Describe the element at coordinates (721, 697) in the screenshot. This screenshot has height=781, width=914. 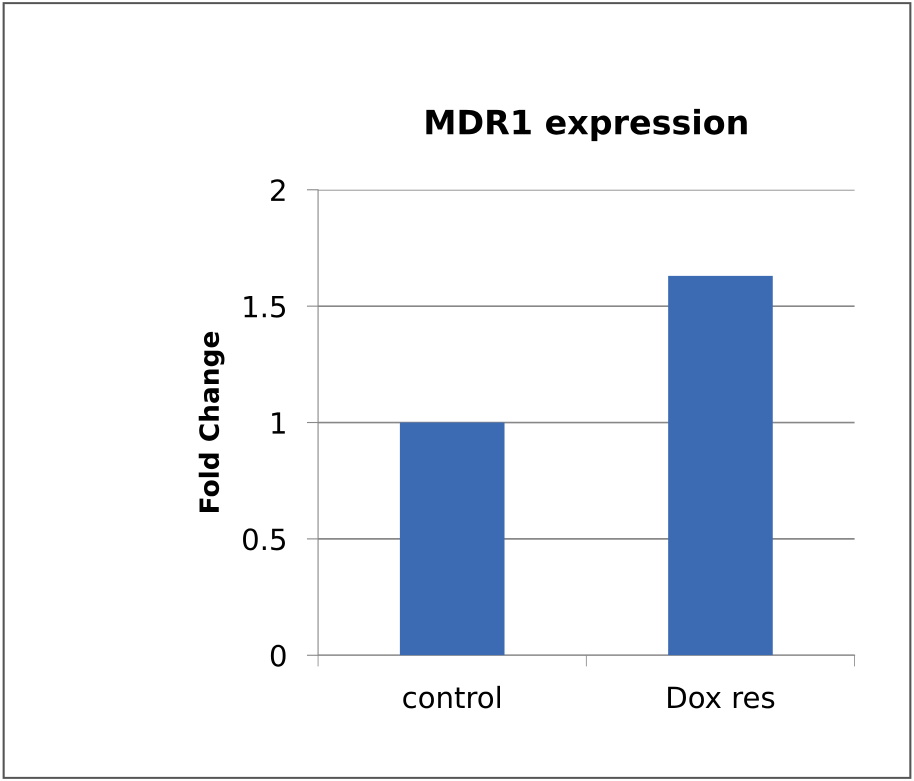
I see `x-tick-label: Dox res` at that location.